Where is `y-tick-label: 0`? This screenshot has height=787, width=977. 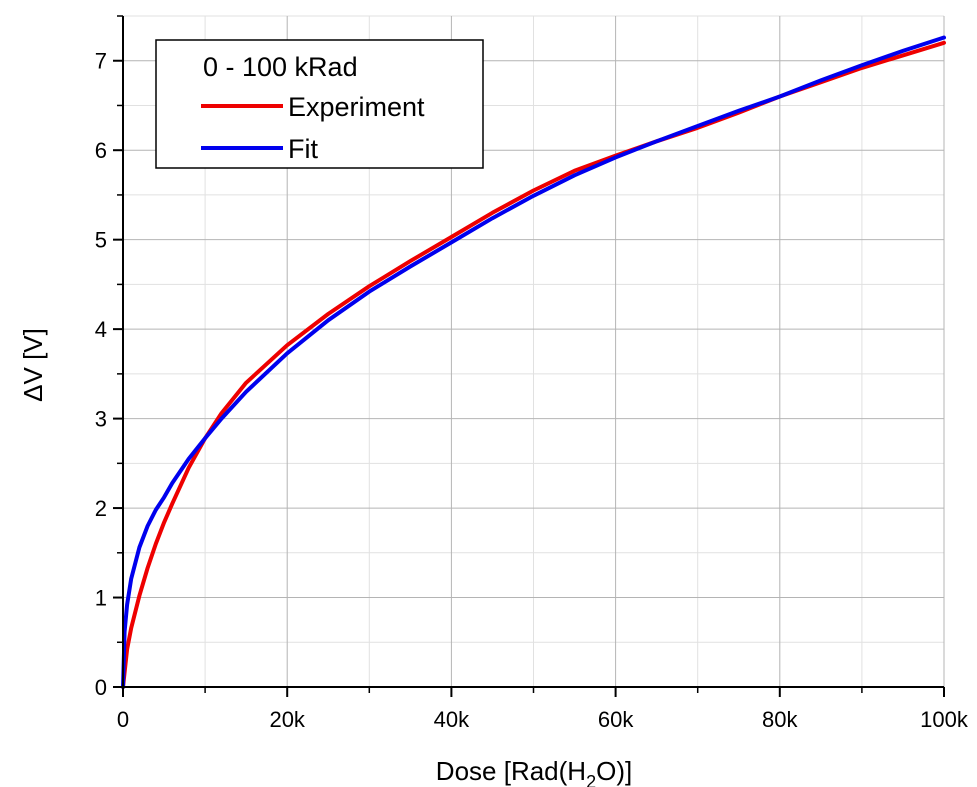 y-tick-label: 0 is located at coordinates (101, 687).